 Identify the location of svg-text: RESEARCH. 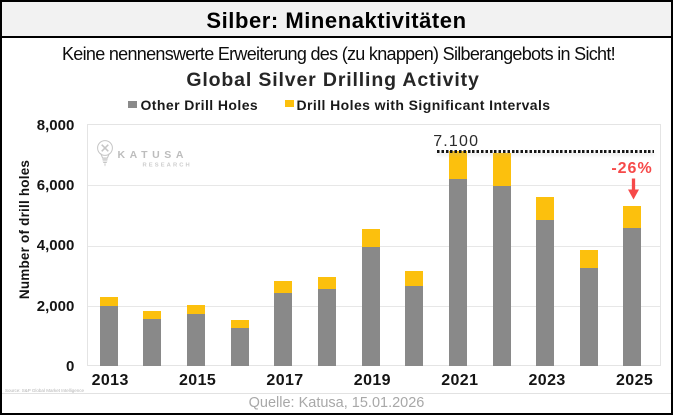
(167, 166).